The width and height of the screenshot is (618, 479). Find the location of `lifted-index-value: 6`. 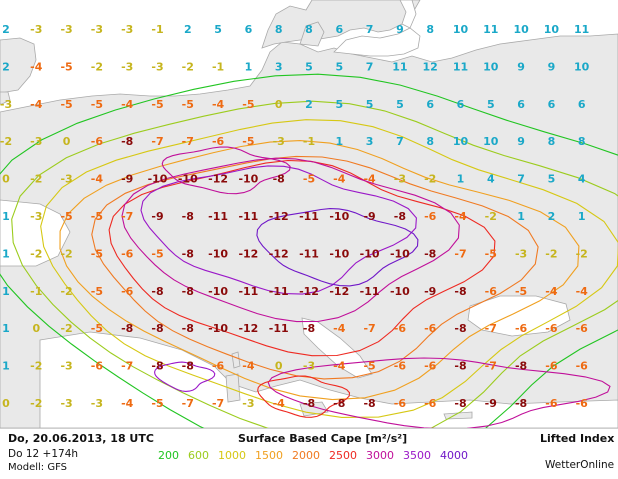

lifted-index-value: 6 is located at coordinates (521, 104).